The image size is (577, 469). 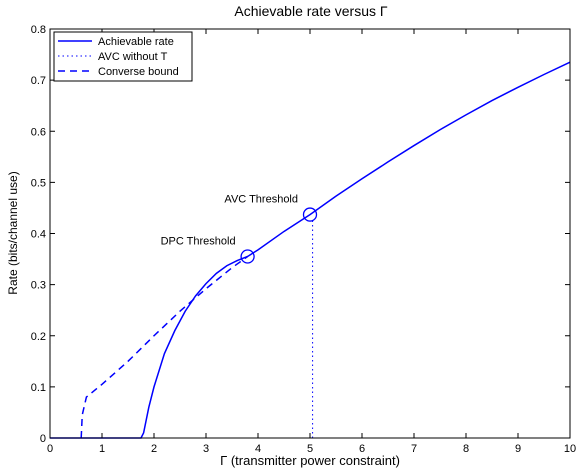 I want to click on x-tick-label-10: 10, so click(x=570, y=449).